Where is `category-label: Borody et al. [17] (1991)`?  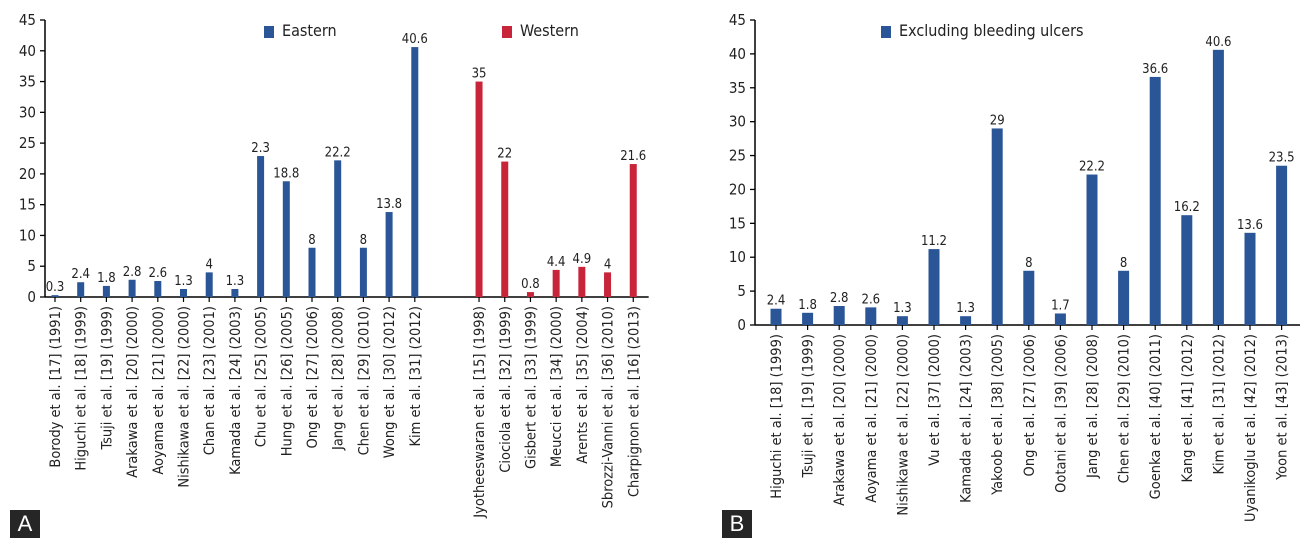
category-label: Borody et al. [17] (1991) is located at coordinates (56, 387).